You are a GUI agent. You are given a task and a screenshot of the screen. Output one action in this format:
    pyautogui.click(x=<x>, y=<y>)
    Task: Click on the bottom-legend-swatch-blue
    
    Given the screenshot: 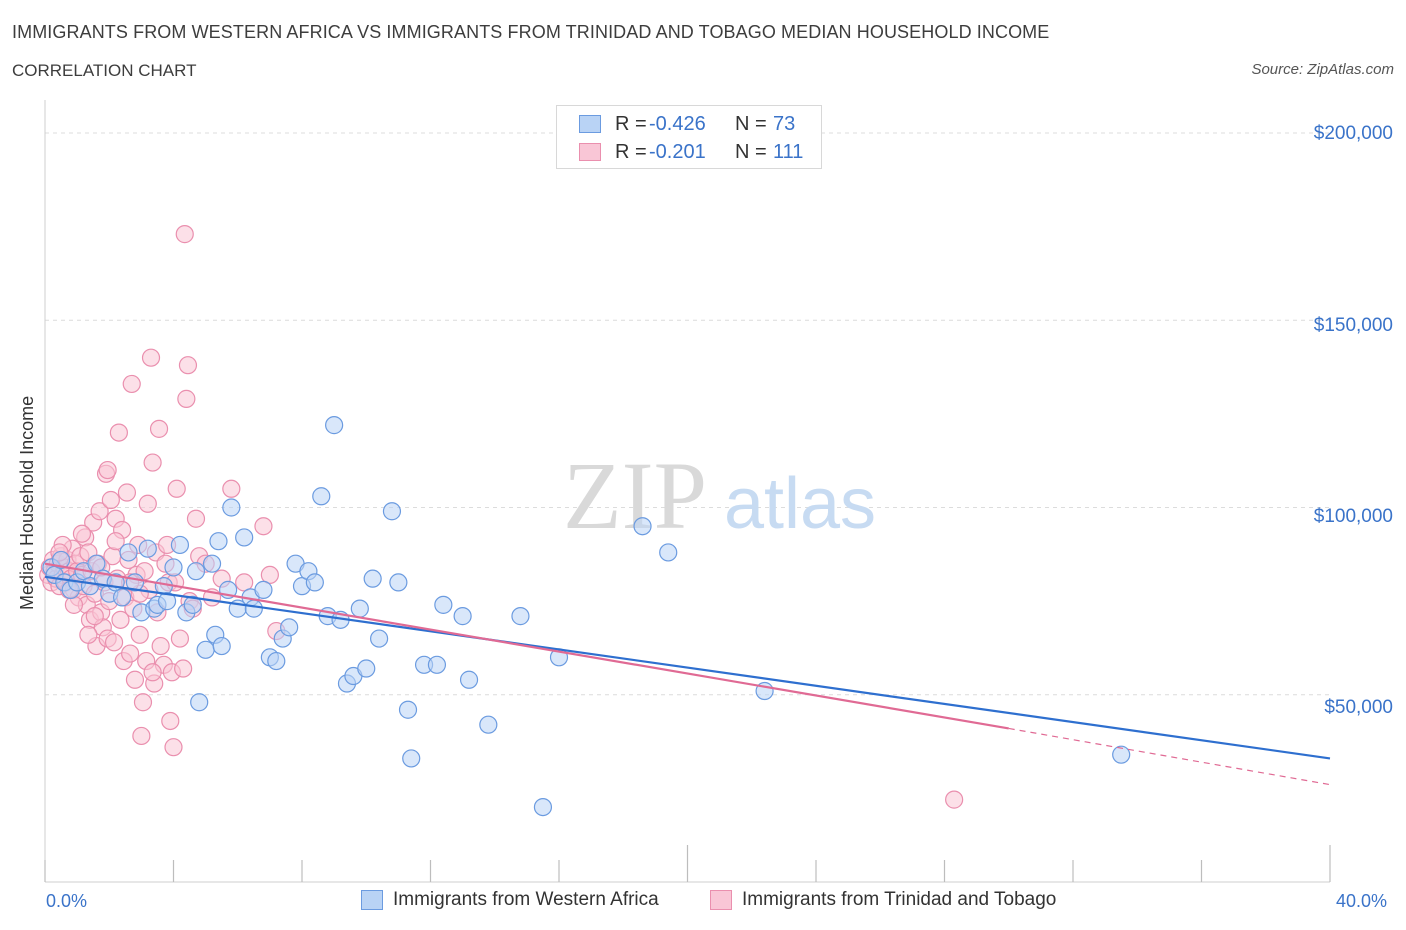 What is the action you would take?
    pyautogui.click(x=372, y=900)
    